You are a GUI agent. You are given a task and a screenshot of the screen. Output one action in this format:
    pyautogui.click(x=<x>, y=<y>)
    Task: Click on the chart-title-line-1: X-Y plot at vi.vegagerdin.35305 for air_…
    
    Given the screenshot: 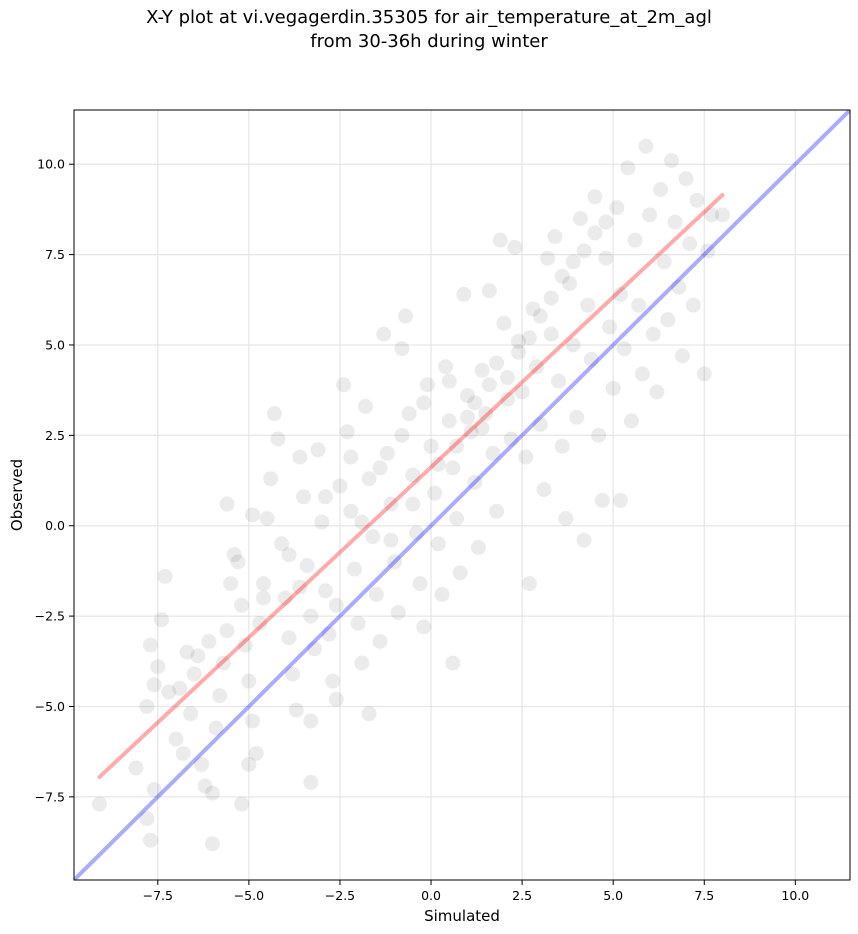 What is the action you would take?
    pyautogui.click(x=429, y=17)
    